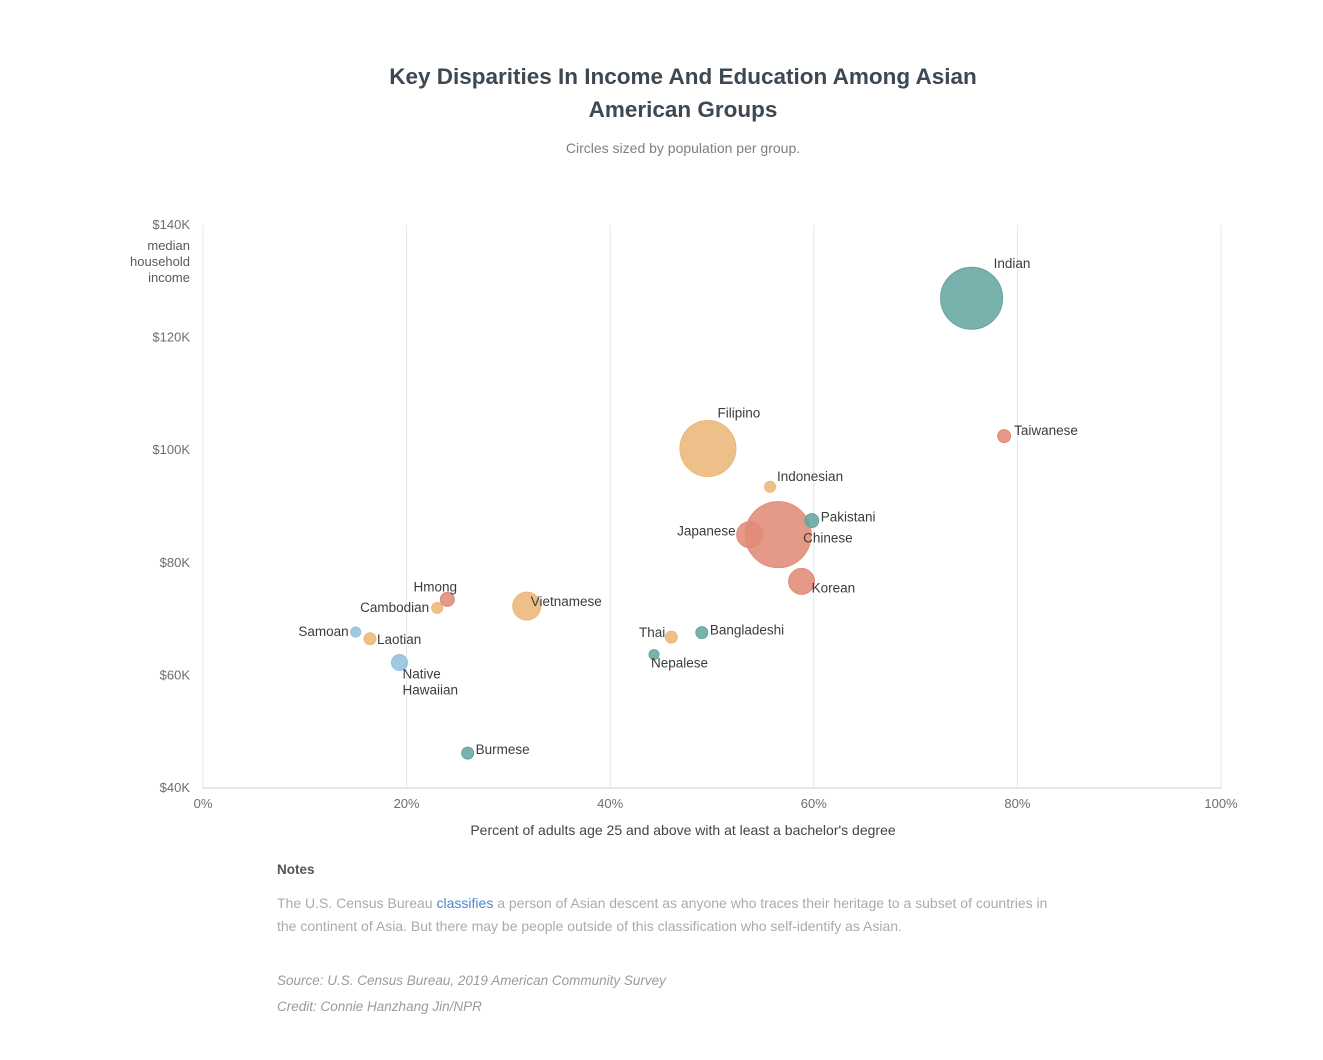 The image size is (1323, 1060). Describe the element at coordinates (465, 903) in the screenshot. I see `classifies-link: classifies` at that location.